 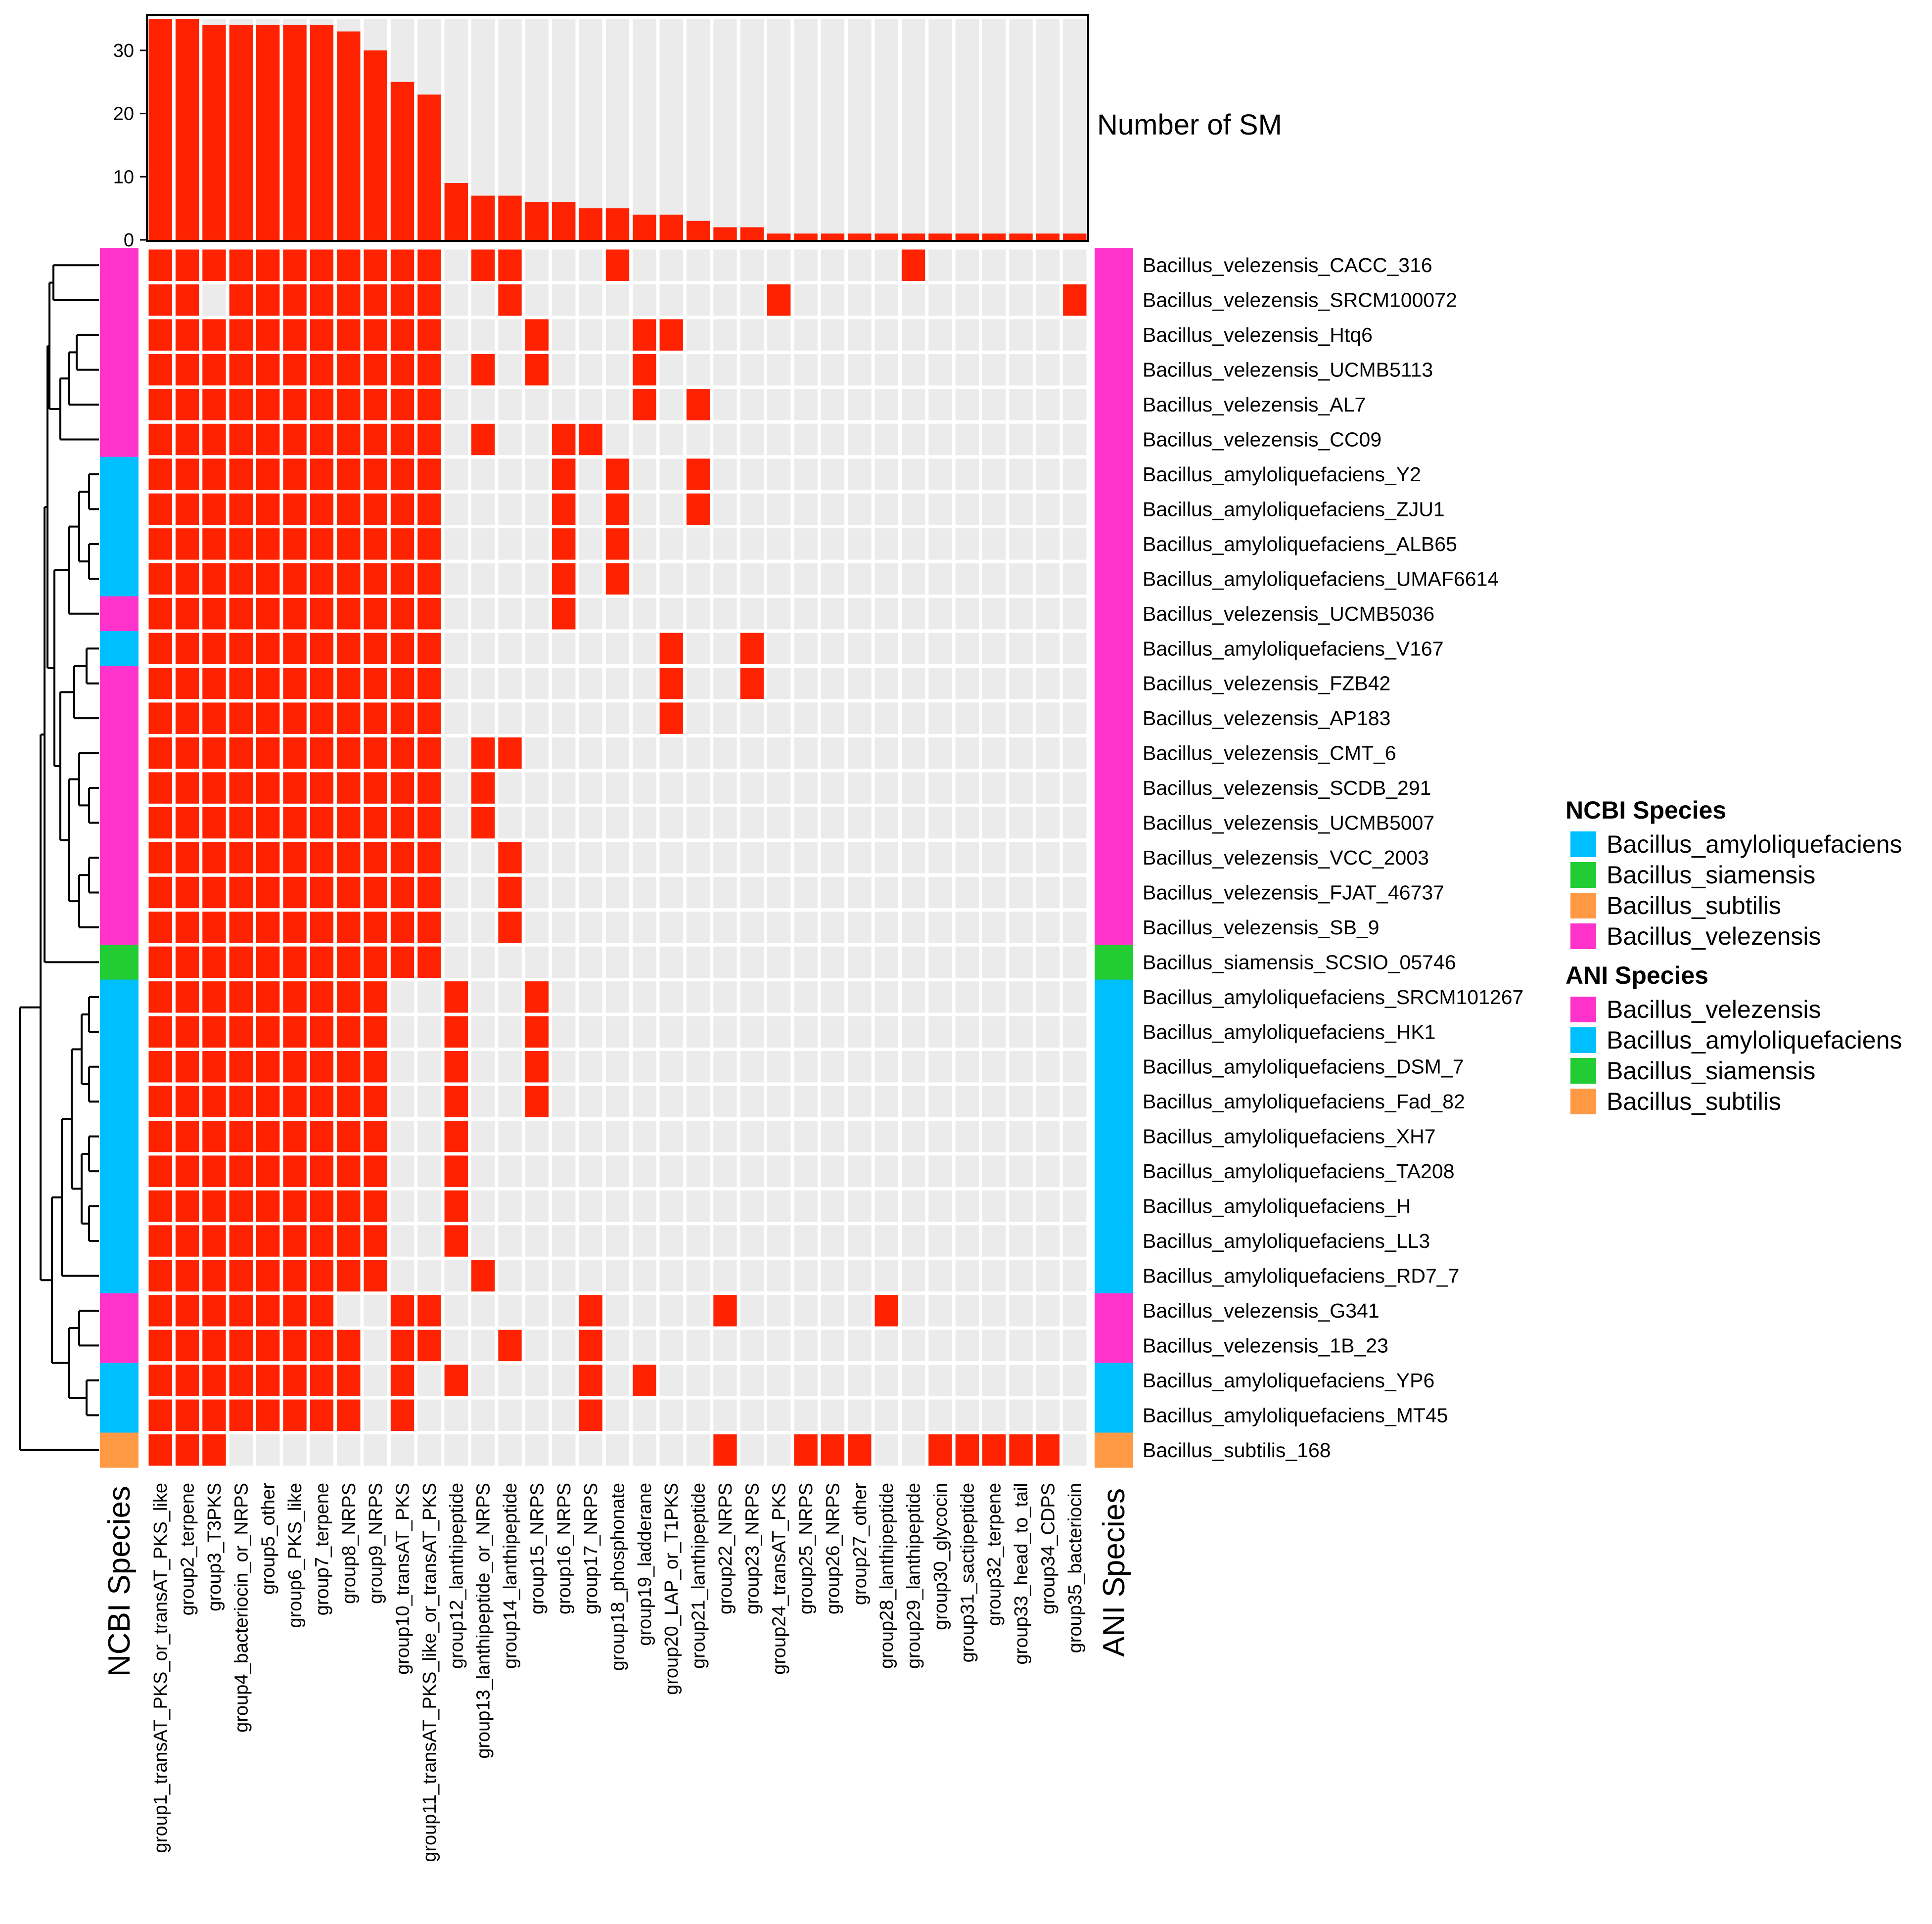 I want to click on y-tick-label: 10, so click(x=123, y=177).